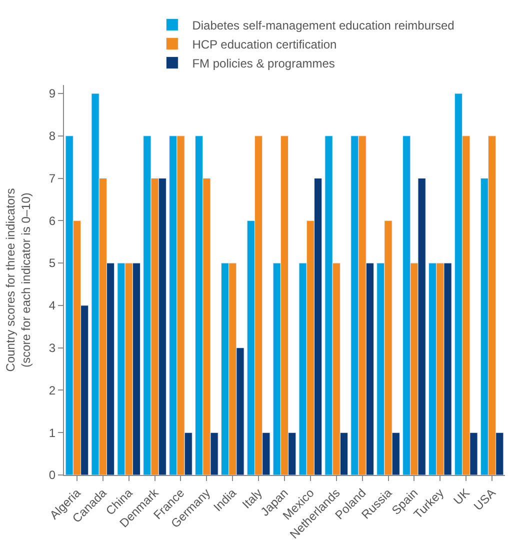  Describe the element at coordinates (19, 280) in the screenshot. I see `y-axis-title: Country scores for three indicators (score for each indicator is 0–10)` at that location.